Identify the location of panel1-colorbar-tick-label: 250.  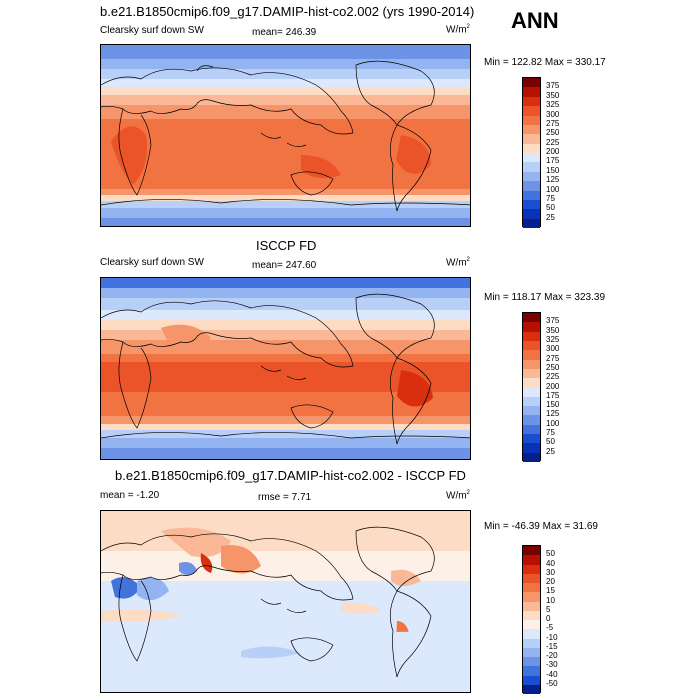
(553, 133).